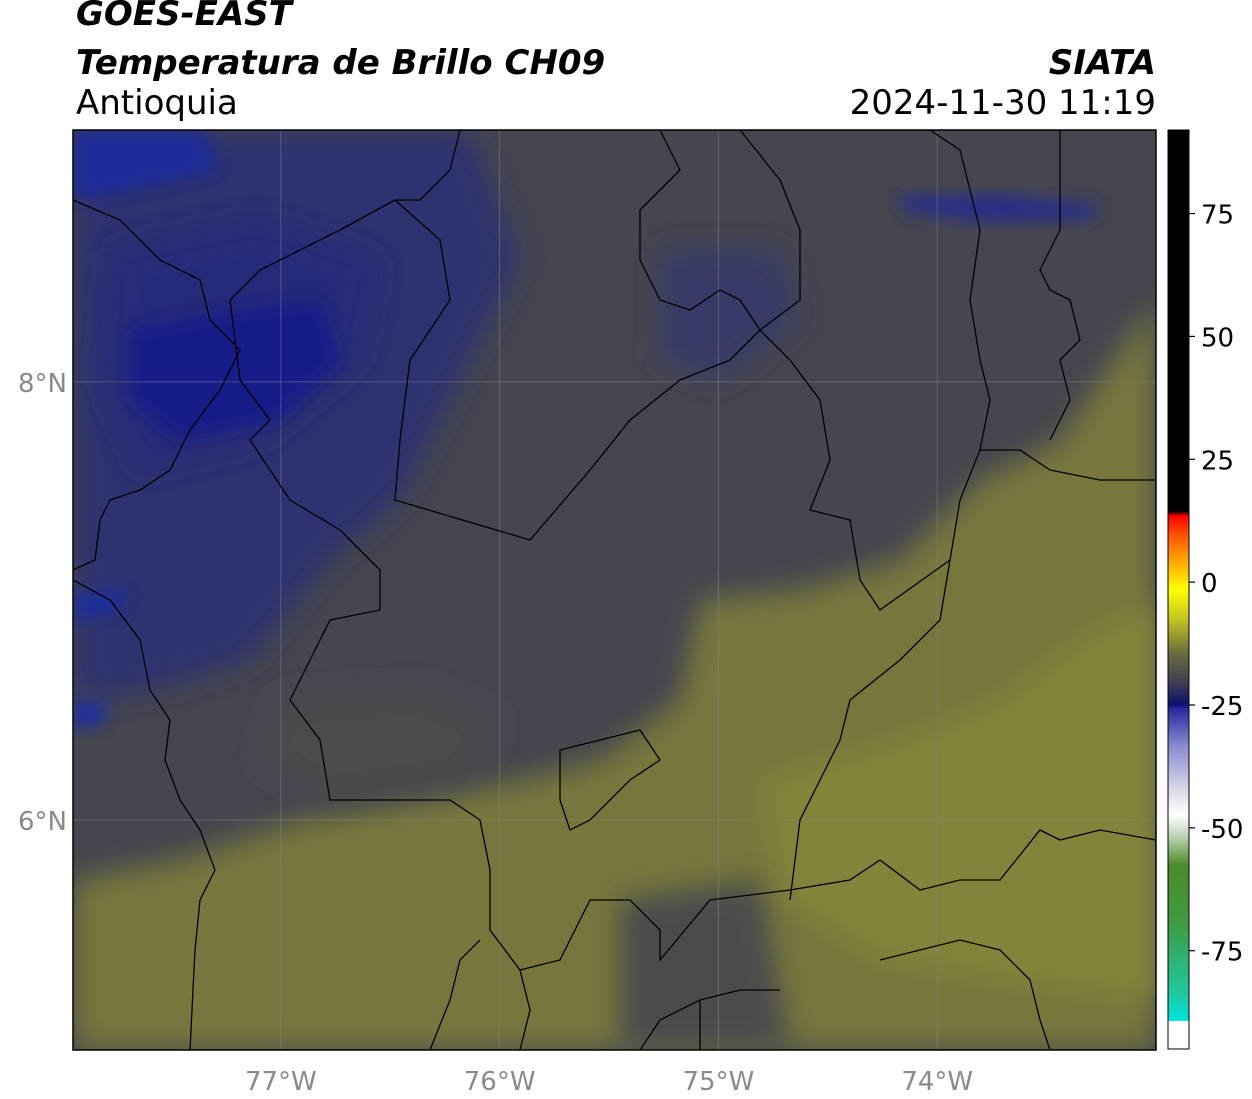 The image size is (1252, 1099). What do you see at coordinates (1222, 707) in the screenshot?
I see `colorbar-tick-label: -25` at bounding box center [1222, 707].